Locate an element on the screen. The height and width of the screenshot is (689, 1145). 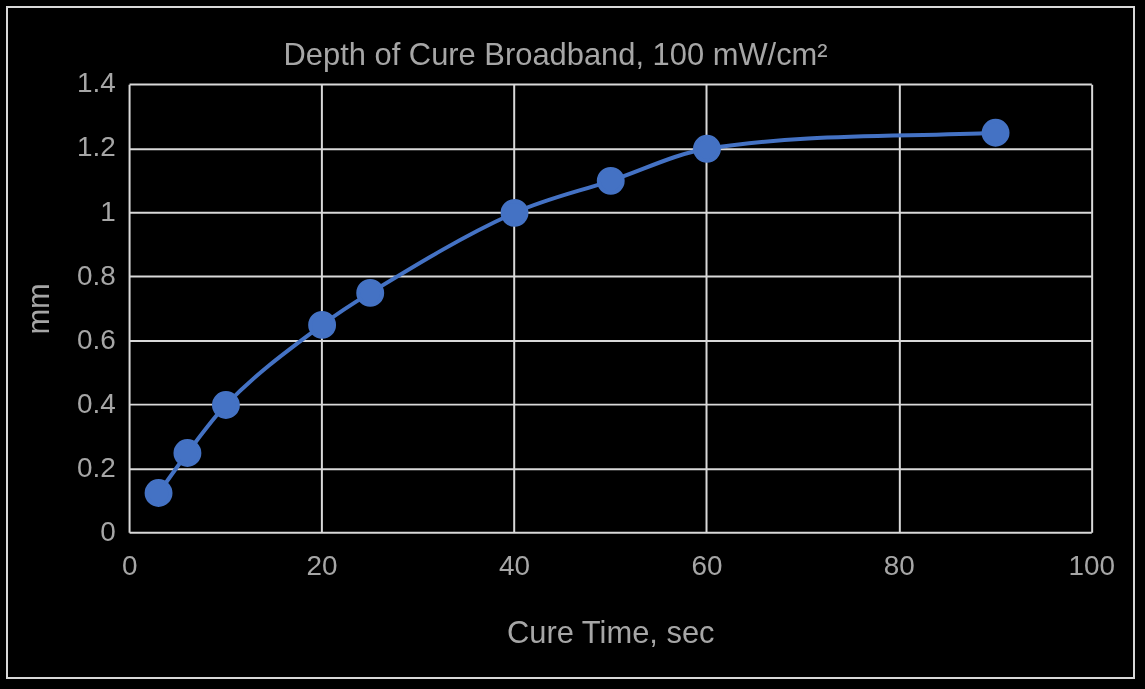
y-tick-label: 0.2 is located at coordinates (96, 467).